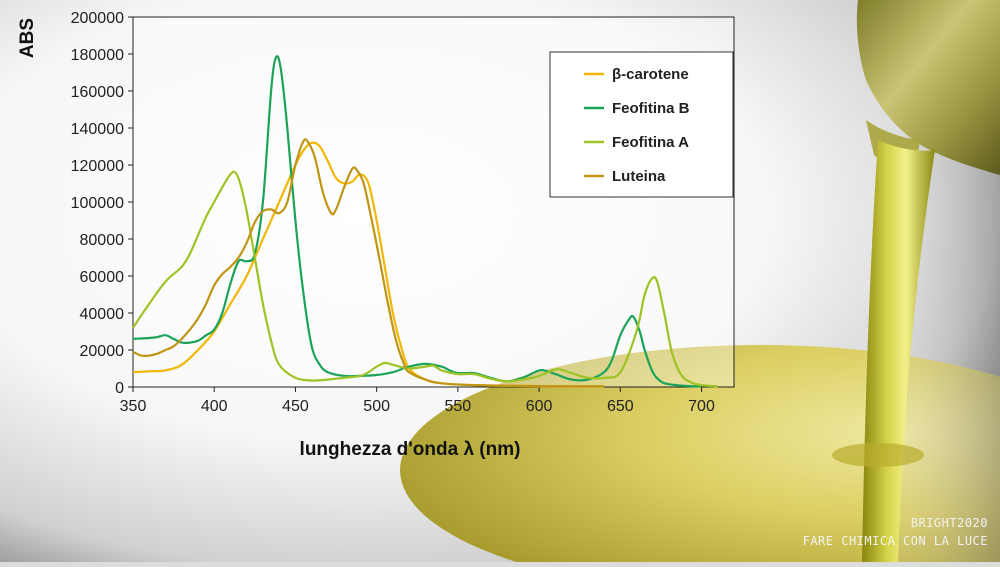  What do you see at coordinates (97, 166) in the screenshot?
I see `y-tick-label: 120000` at bounding box center [97, 166].